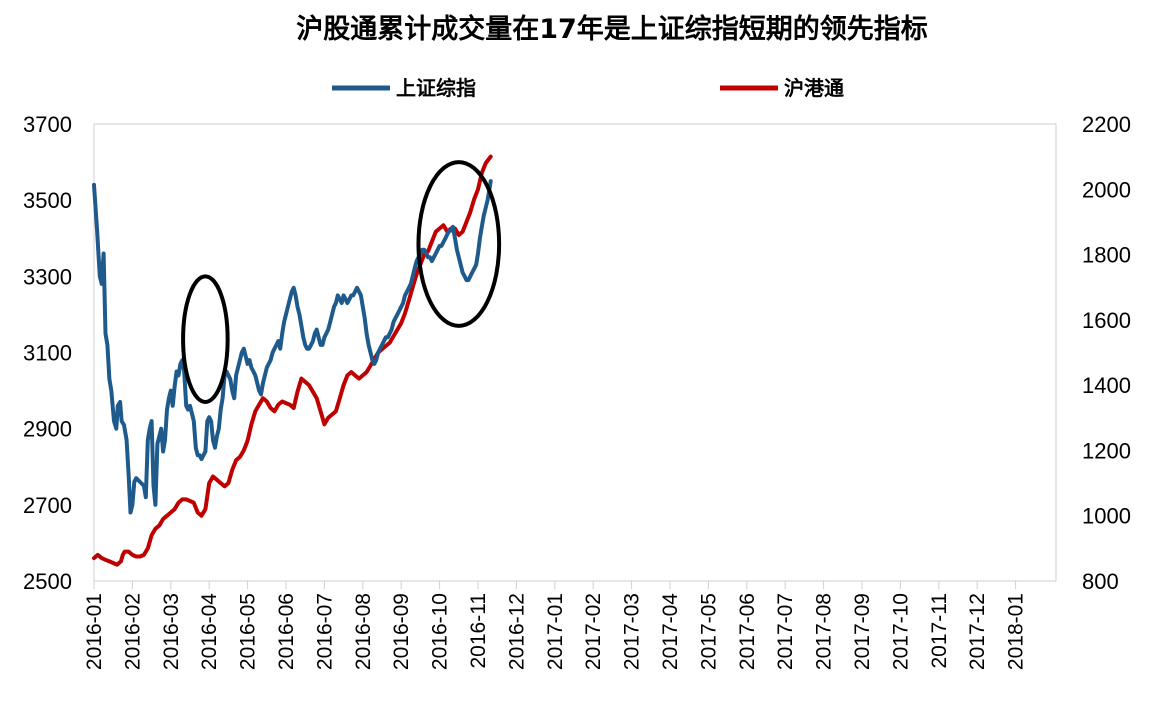  What do you see at coordinates (785, 631) in the screenshot?
I see `x-tick-label: 2017-07` at bounding box center [785, 631].